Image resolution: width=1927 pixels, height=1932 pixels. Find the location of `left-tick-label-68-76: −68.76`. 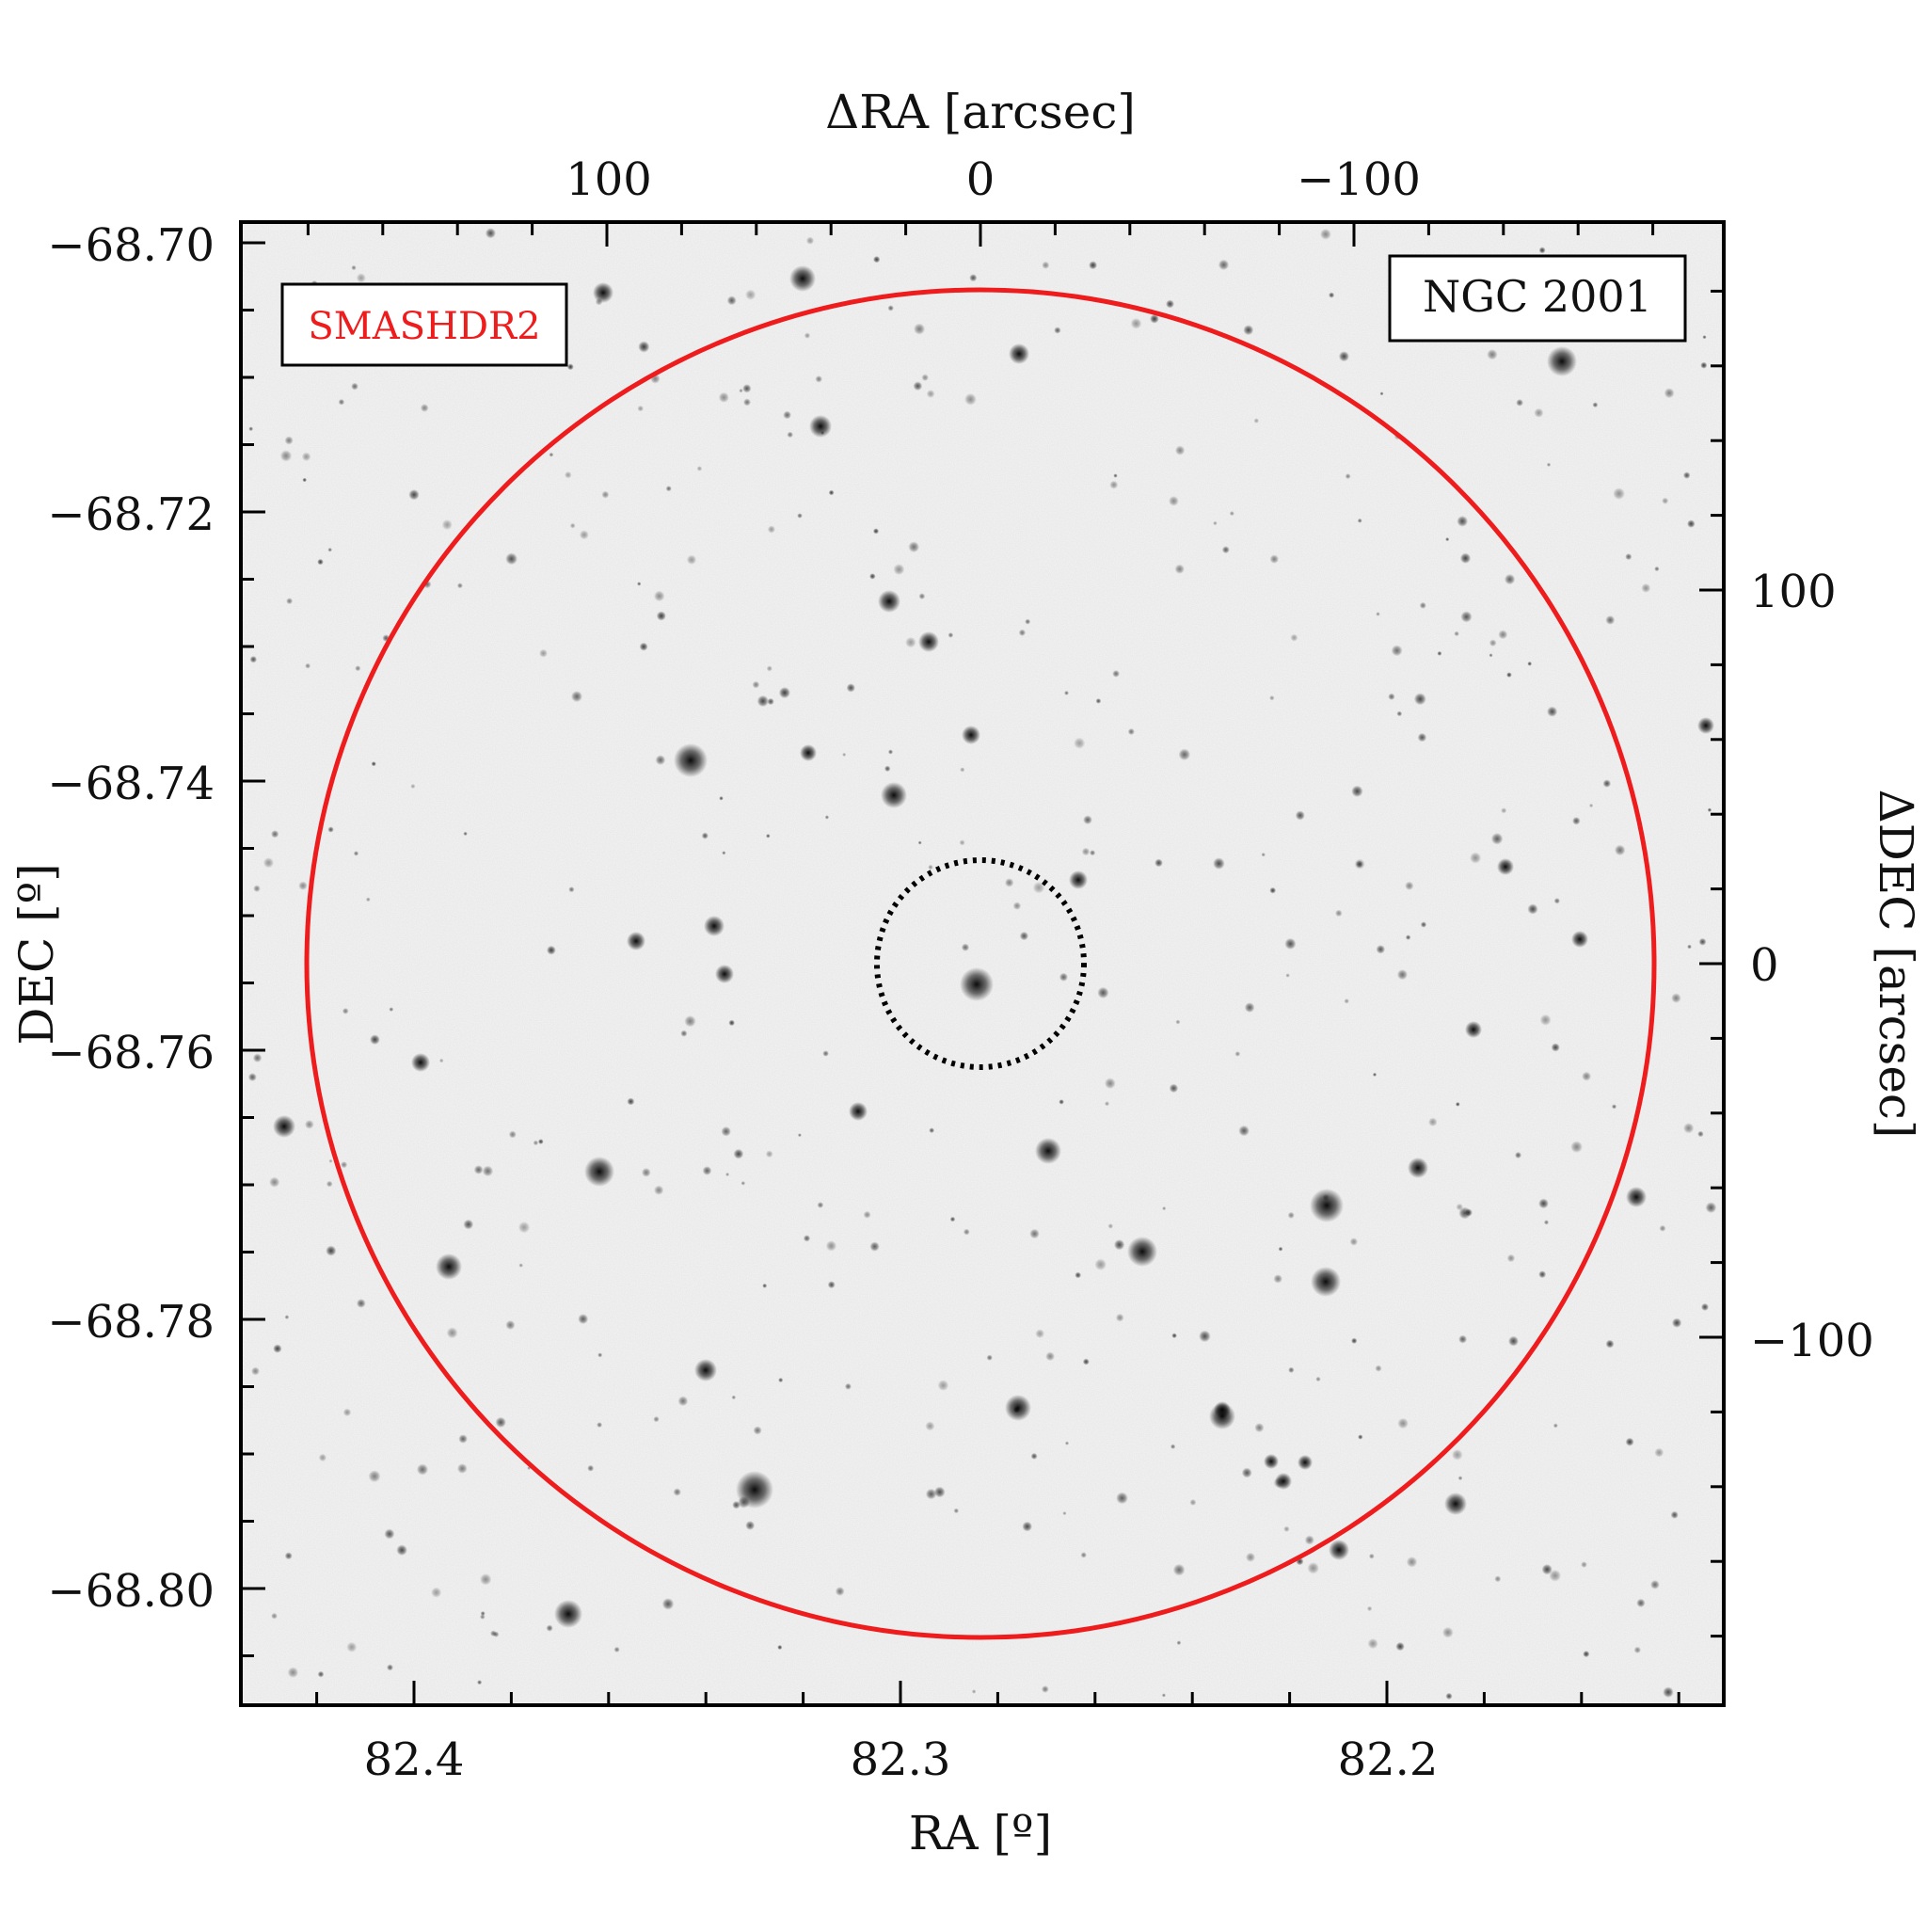

left-tick-label-68-76: −68.76 is located at coordinates (131, 1053).